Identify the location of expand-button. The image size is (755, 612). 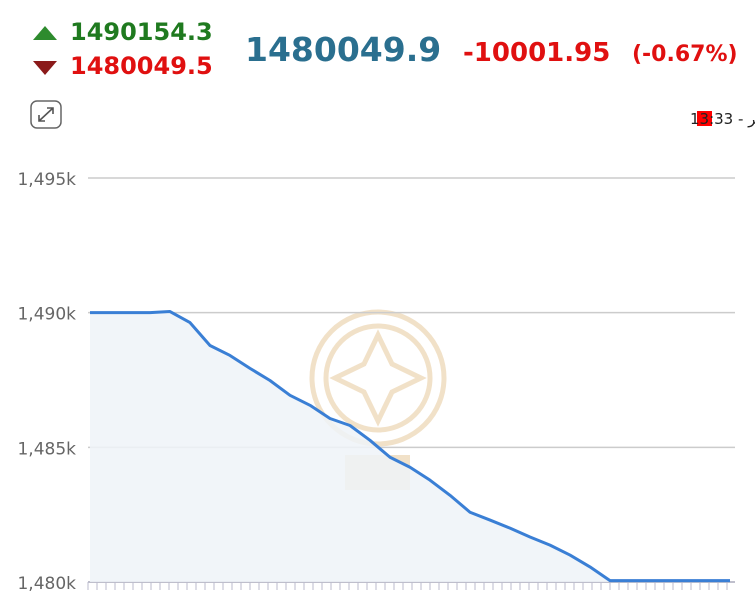
(46, 115).